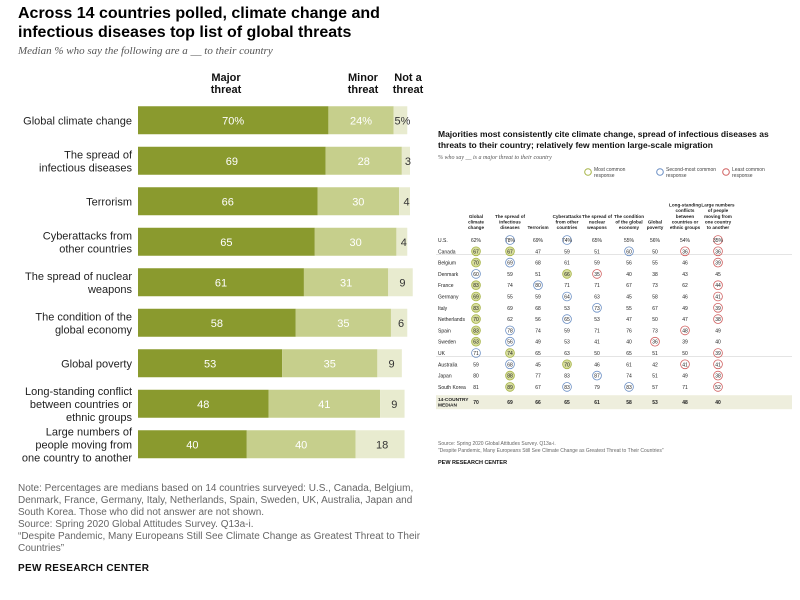 The width and height of the screenshot is (800, 600). I want to click on table-row-country: Belgium, so click(447, 264).